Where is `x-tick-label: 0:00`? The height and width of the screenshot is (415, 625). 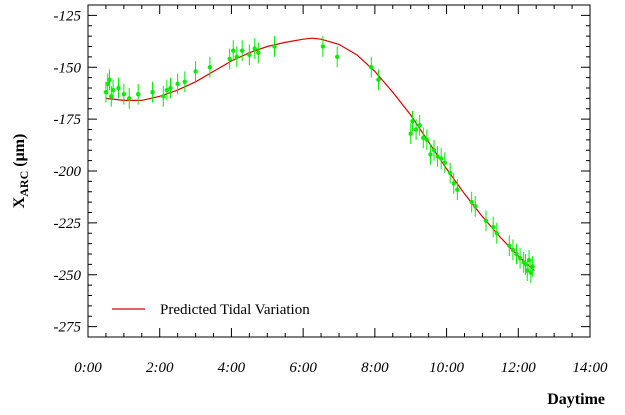 x-tick-label: 0:00 is located at coordinates (88, 368).